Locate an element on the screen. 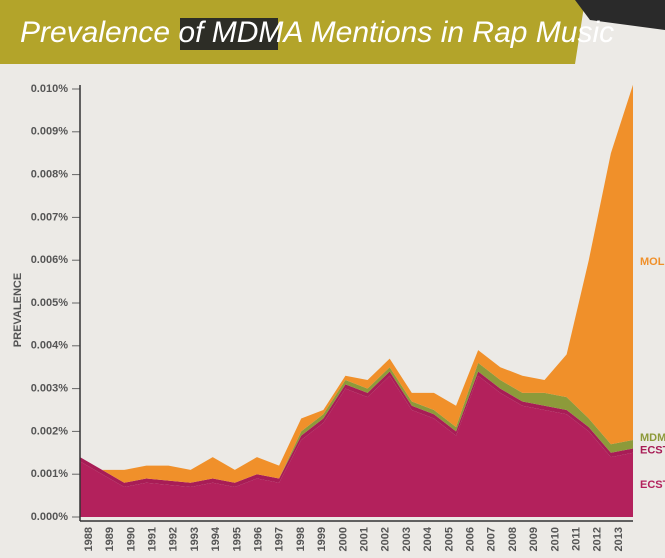  x-tick-label: 2007 is located at coordinates (492, 539).